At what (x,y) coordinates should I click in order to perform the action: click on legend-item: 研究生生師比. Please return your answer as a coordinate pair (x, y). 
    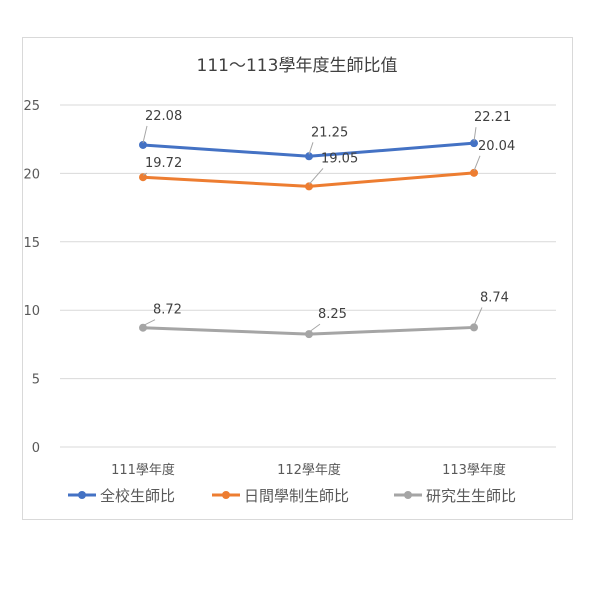
    Looking at the image, I should click on (455, 496).